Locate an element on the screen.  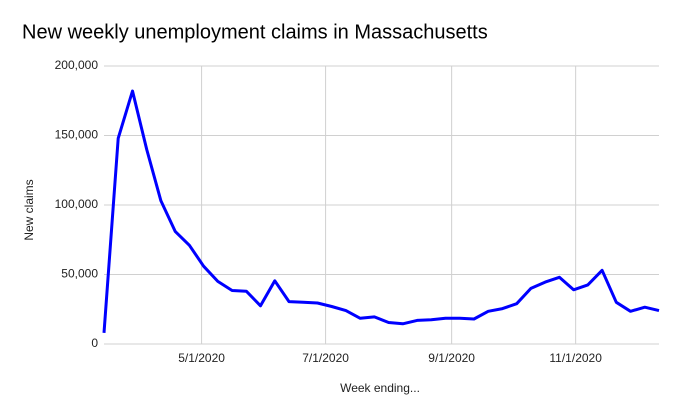
x-tick-label: 5/1/2020 is located at coordinates (201, 358).